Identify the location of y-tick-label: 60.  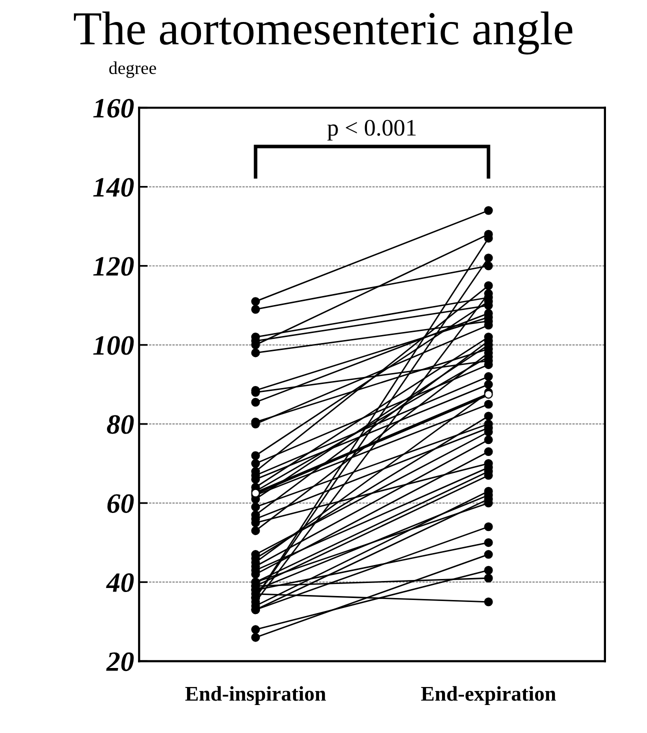
(120, 503).